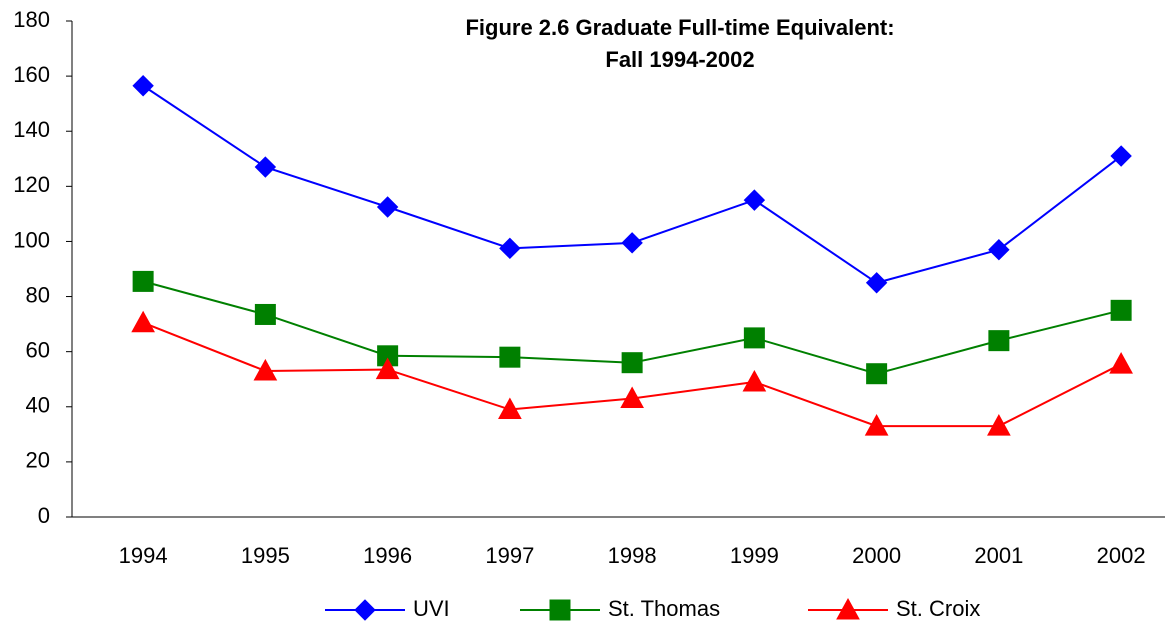 The width and height of the screenshot is (1169, 634). I want to click on chart-title: Fall 1994-2002, so click(679, 59).